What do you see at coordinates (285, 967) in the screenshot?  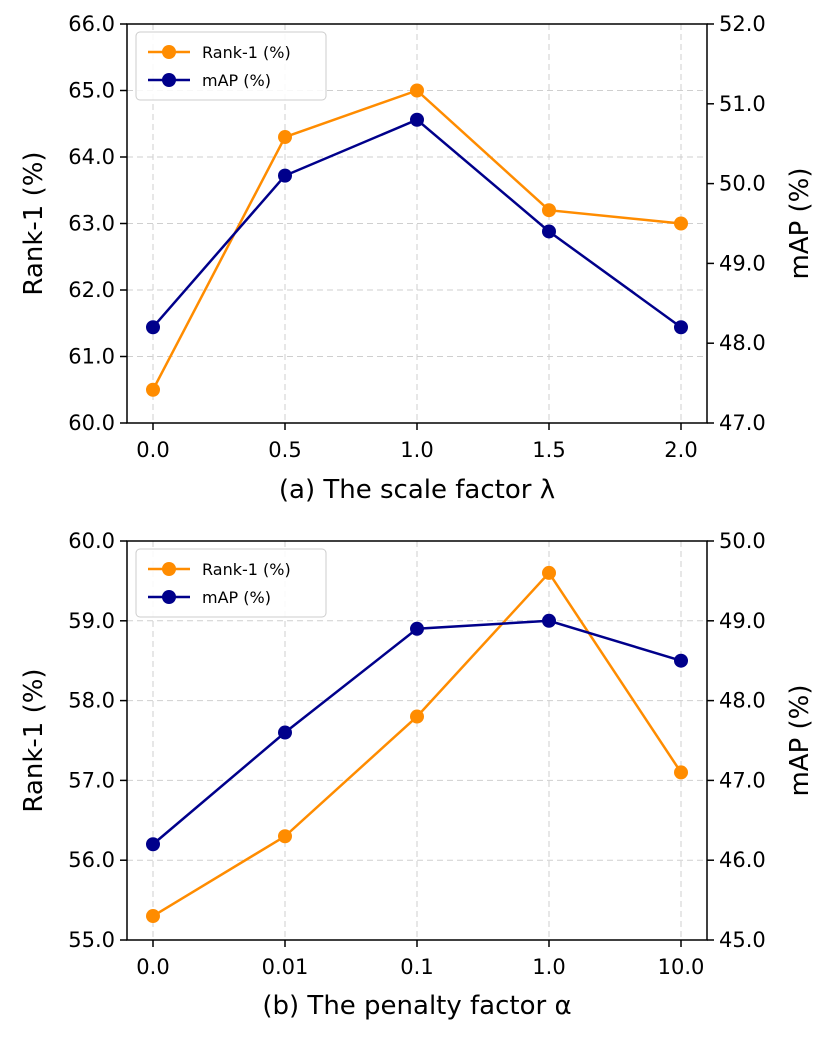 I see `x-tick-label: 0.01` at bounding box center [285, 967].